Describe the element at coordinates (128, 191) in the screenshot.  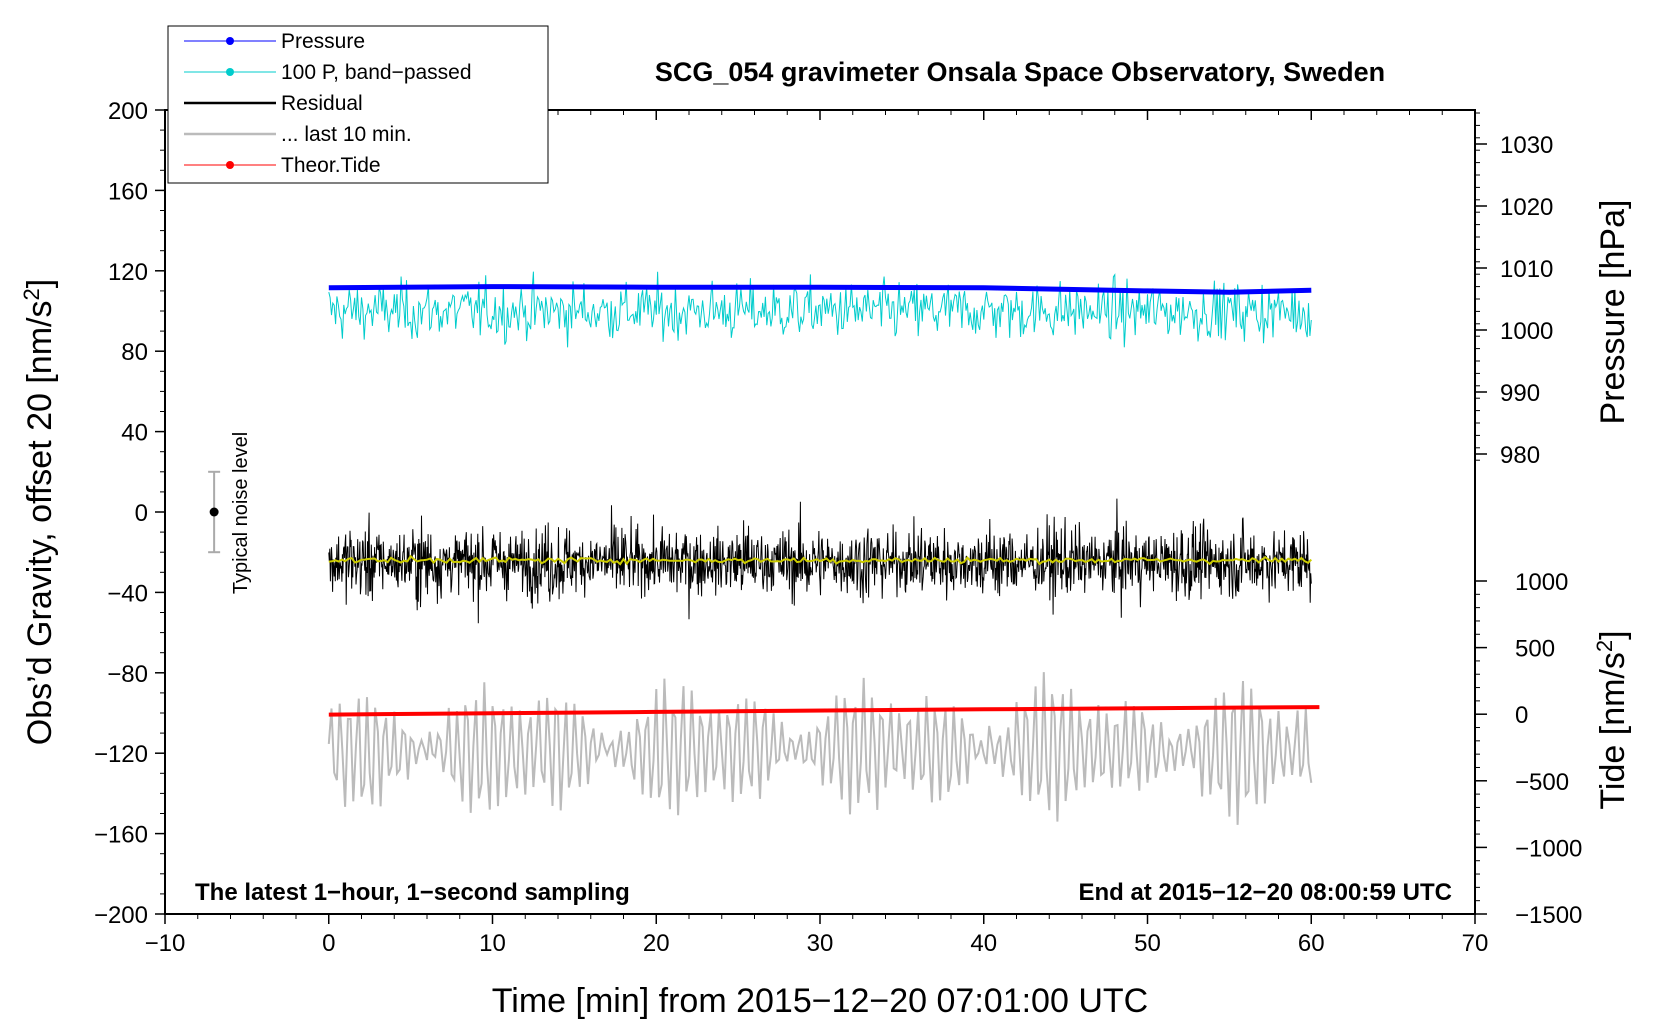
I see `y-tick-label: 160` at that location.